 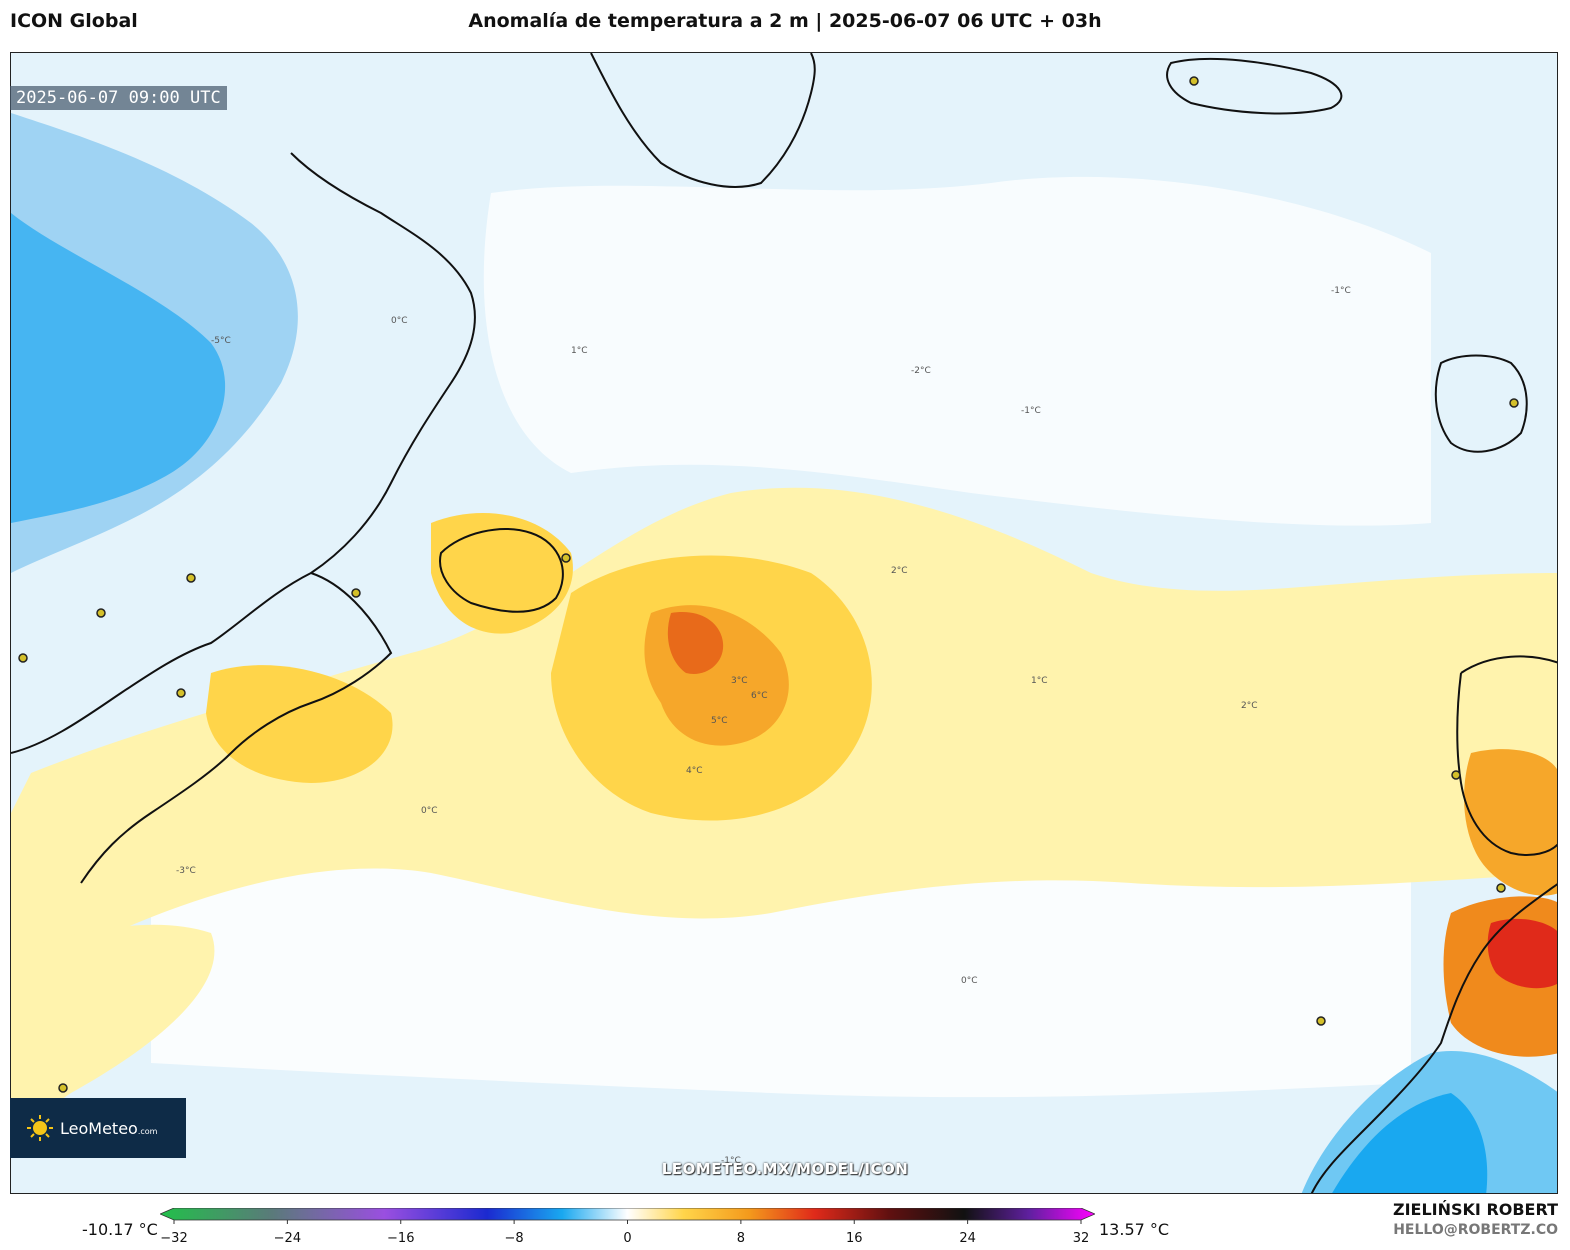 What do you see at coordinates (109, 1128) in the screenshot?
I see `logo-text: LeoMeteo.com` at bounding box center [109, 1128].